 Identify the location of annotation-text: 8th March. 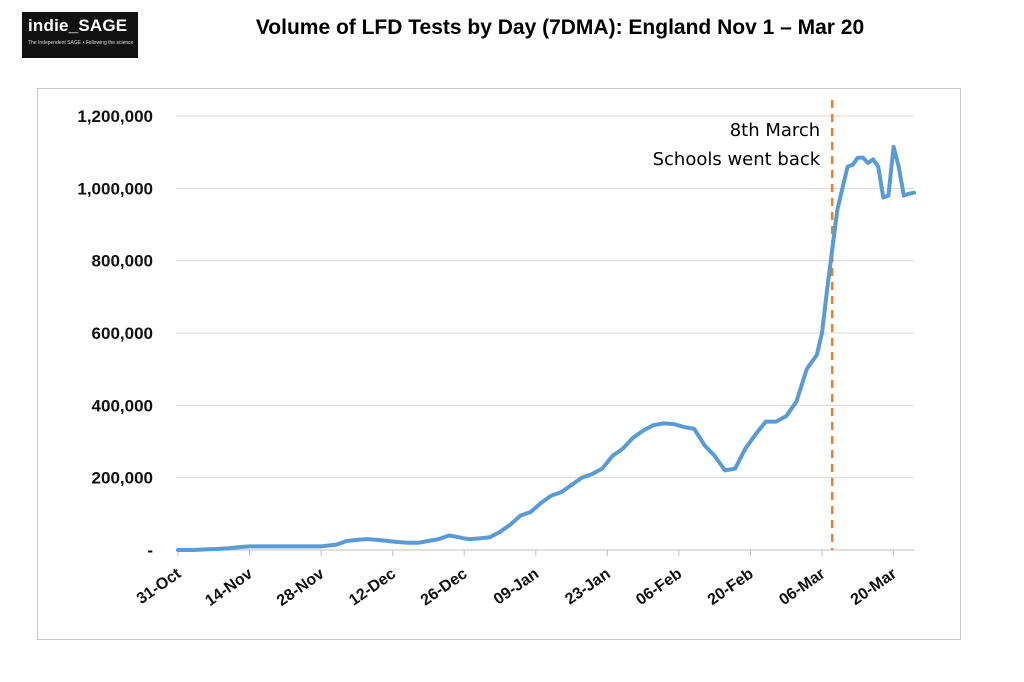
(775, 130).